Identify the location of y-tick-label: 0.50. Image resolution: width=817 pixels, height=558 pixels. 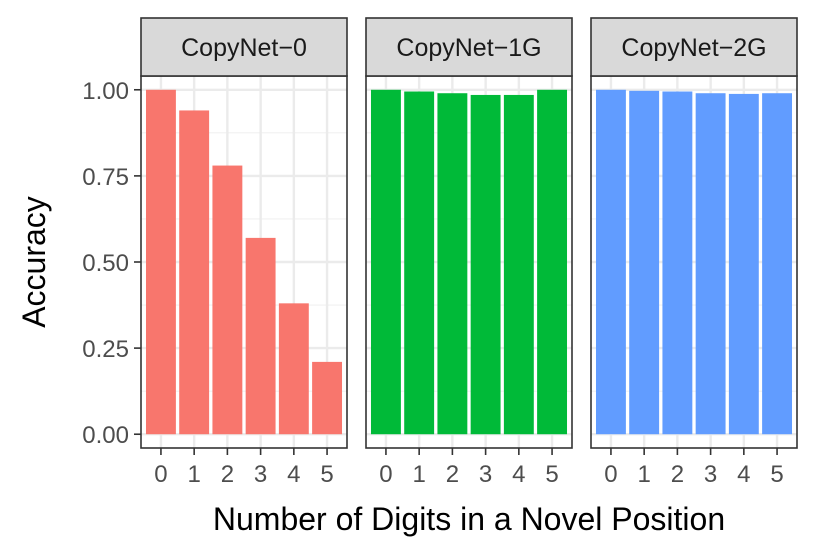
(105, 263).